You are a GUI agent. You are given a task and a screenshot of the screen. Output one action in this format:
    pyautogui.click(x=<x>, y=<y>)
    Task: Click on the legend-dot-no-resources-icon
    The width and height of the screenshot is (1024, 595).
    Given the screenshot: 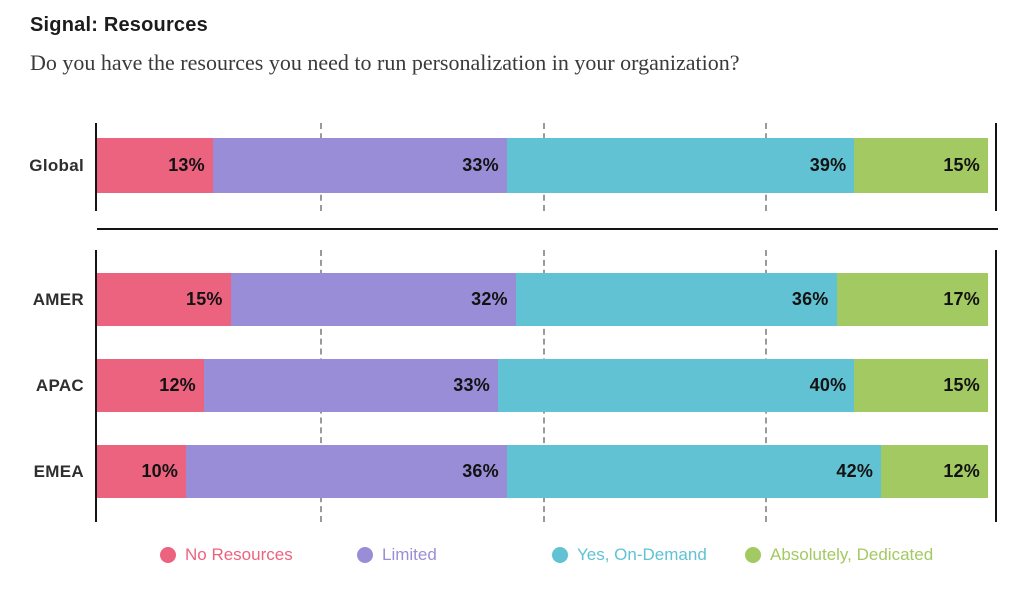 What is the action you would take?
    pyautogui.click(x=168, y=555)
    